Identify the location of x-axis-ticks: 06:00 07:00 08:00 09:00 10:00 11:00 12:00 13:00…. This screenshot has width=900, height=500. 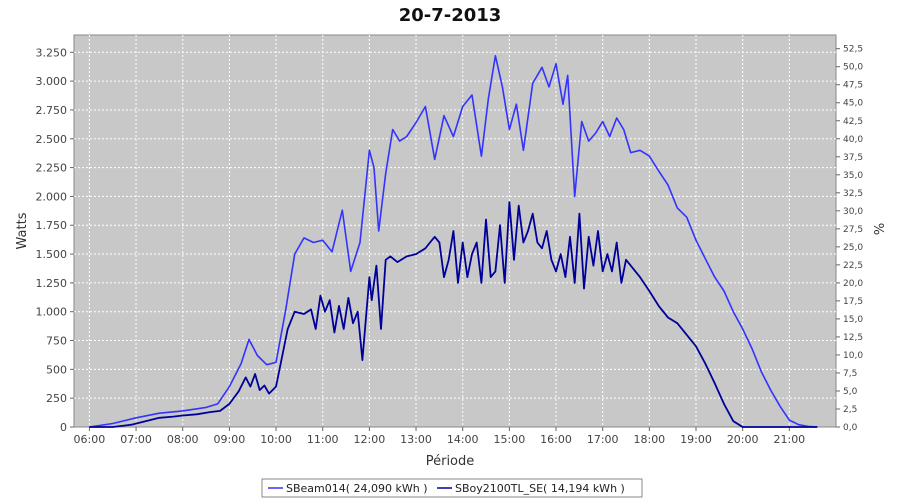
(439, 436).